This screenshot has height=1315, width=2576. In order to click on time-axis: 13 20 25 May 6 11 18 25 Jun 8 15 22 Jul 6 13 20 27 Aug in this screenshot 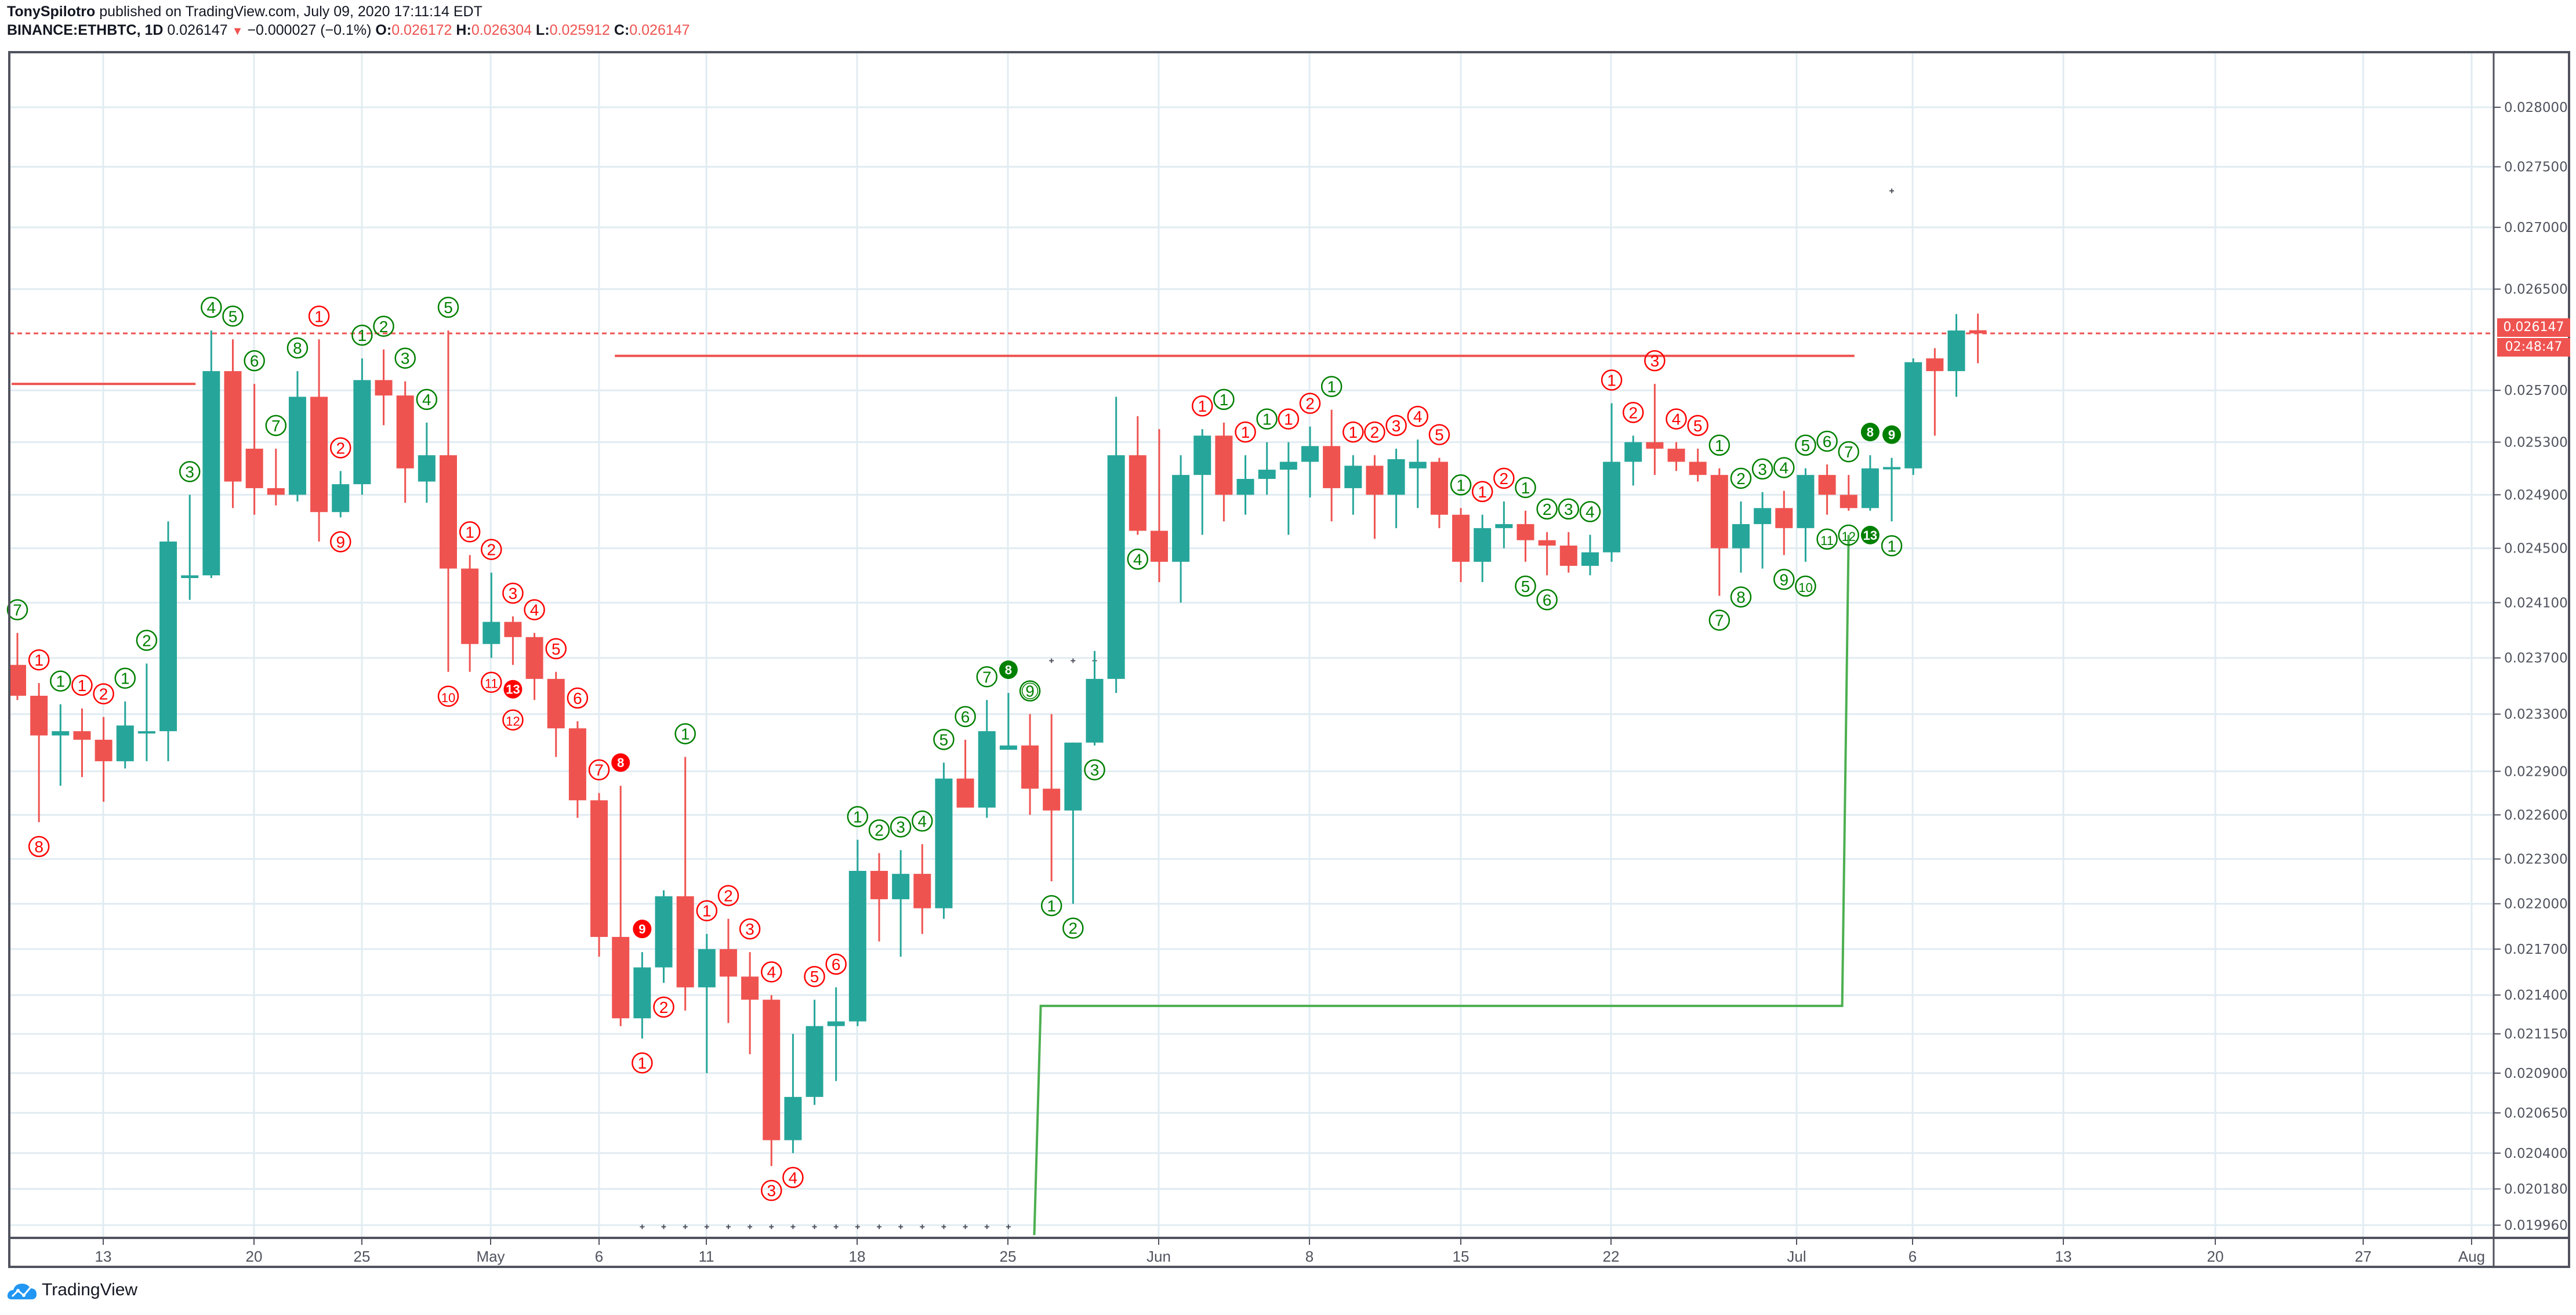, I will do `click(1290, 1252)`.